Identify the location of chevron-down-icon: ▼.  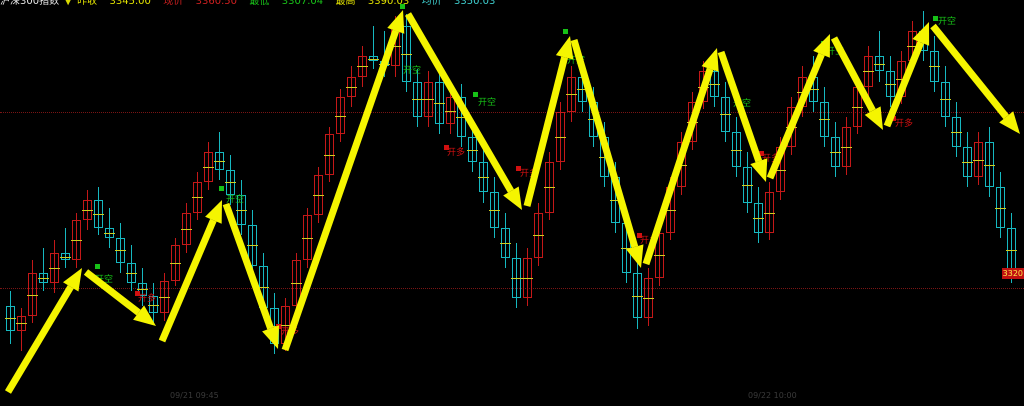
(68, 3).